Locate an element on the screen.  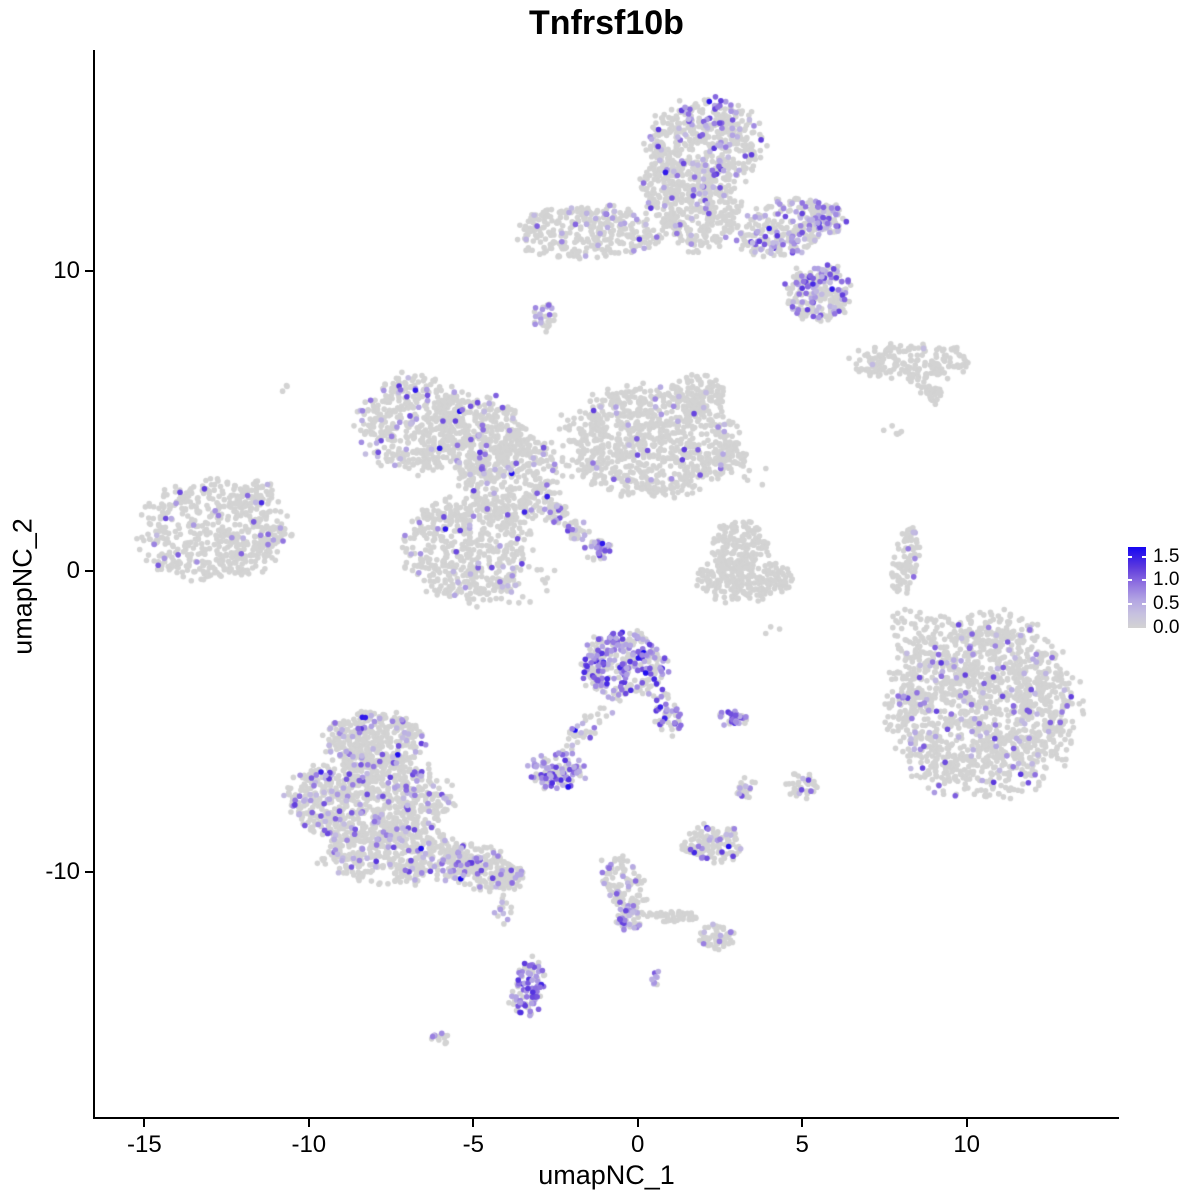
x-tick-label: 0 is located at coordinates (638, 1144).